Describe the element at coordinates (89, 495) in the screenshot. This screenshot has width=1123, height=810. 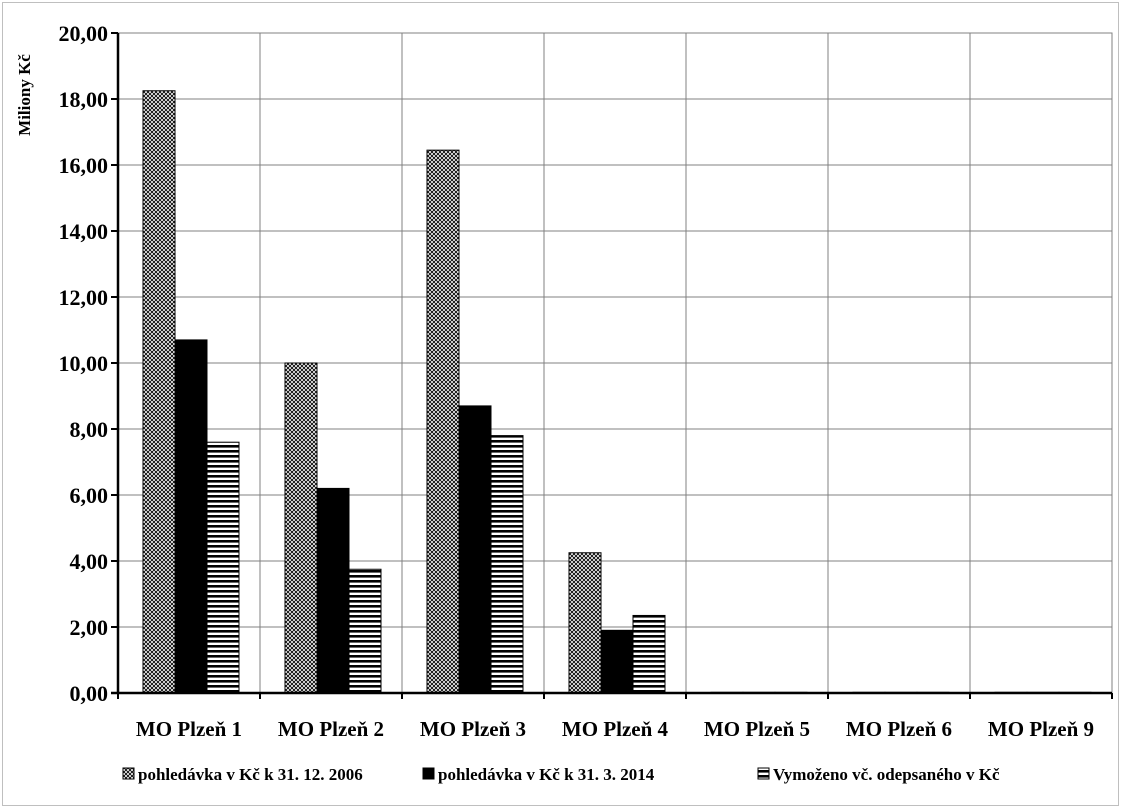
I see `y-tick-label: 6,00` at that location.